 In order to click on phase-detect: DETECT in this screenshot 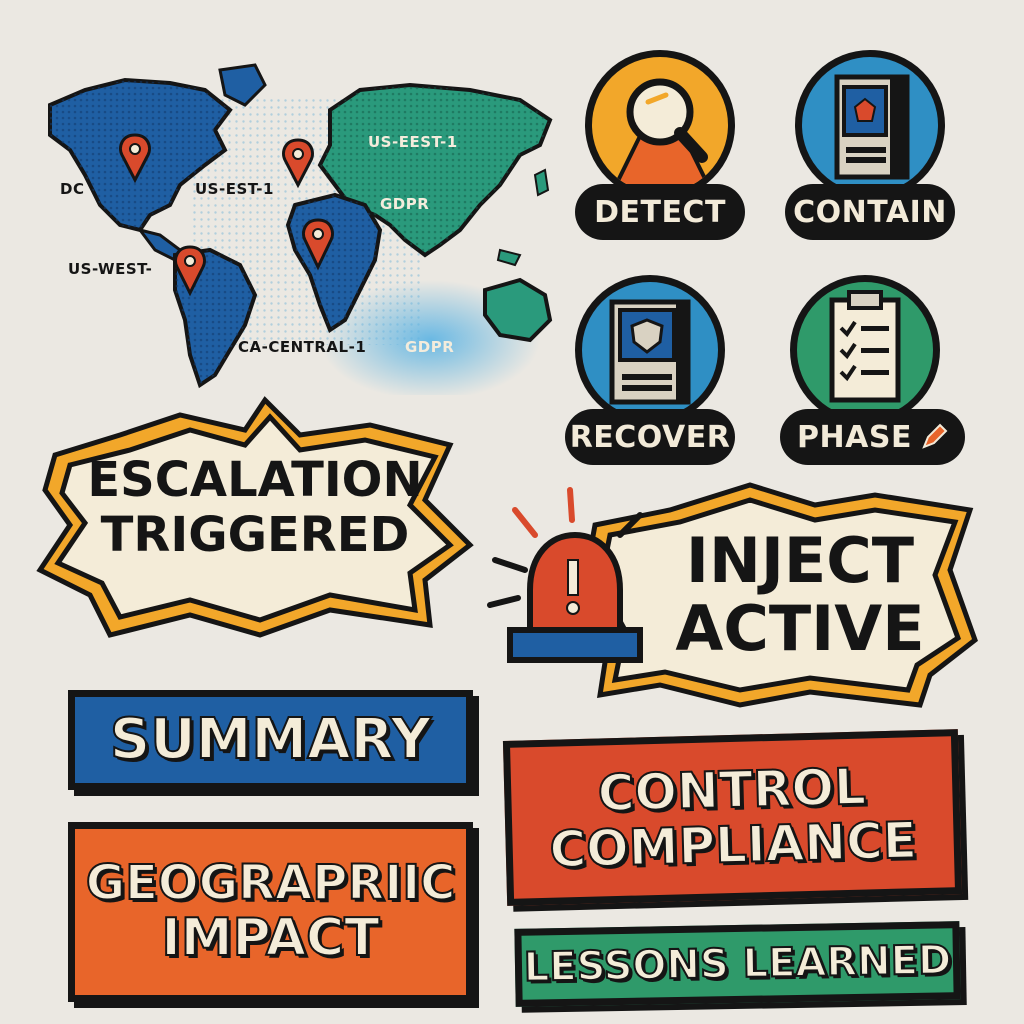, I will do `click(660, 147)`.